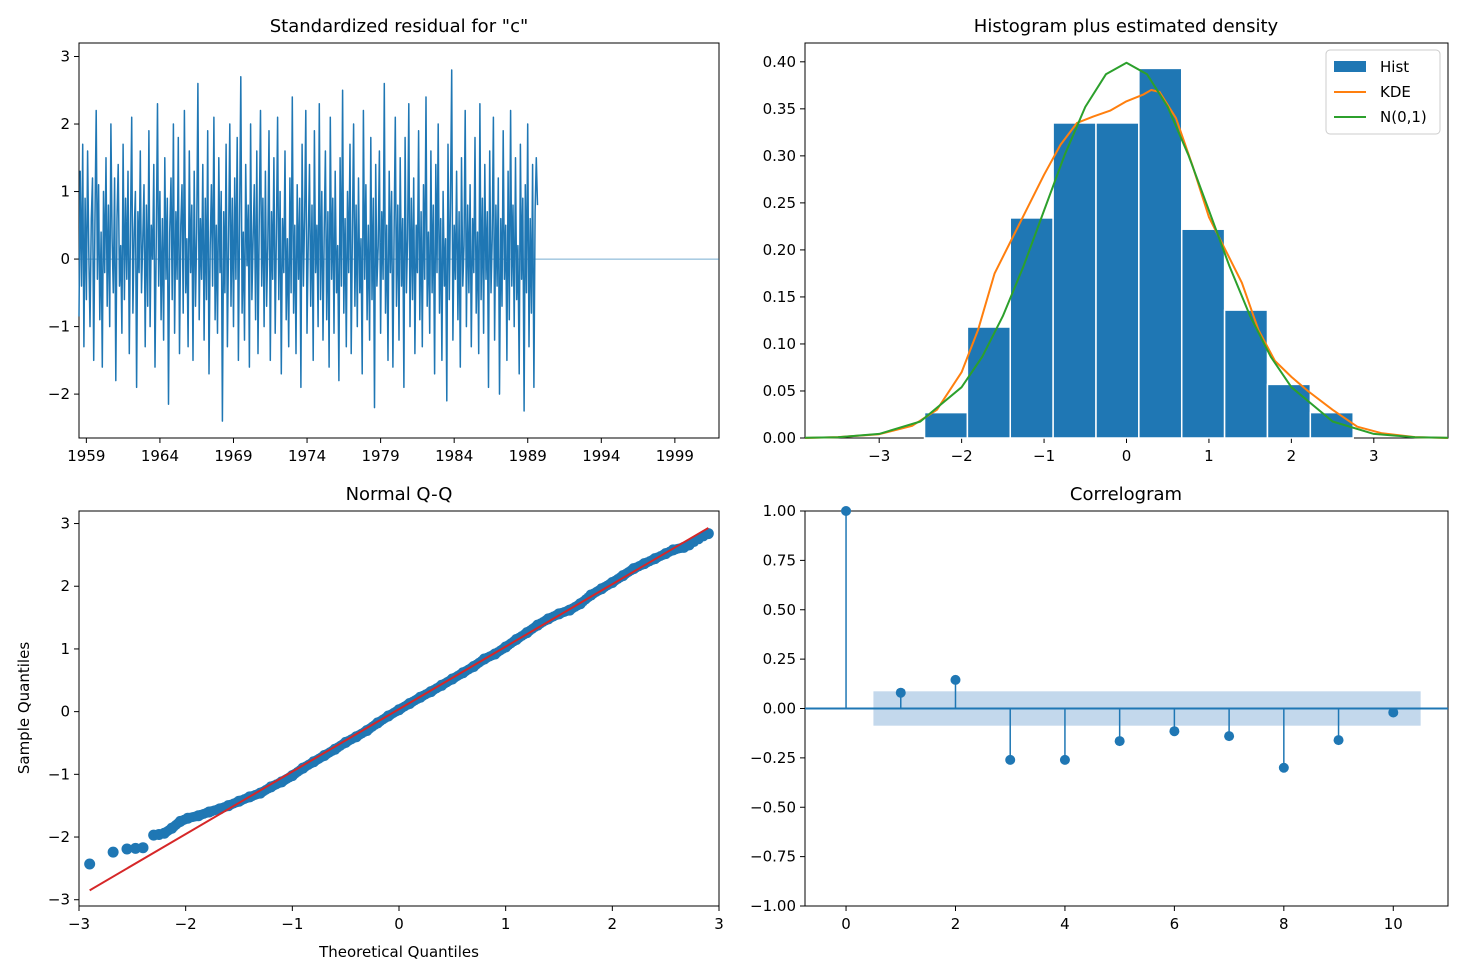  I want to click on x-tick-label: −3, so click(79, 924).